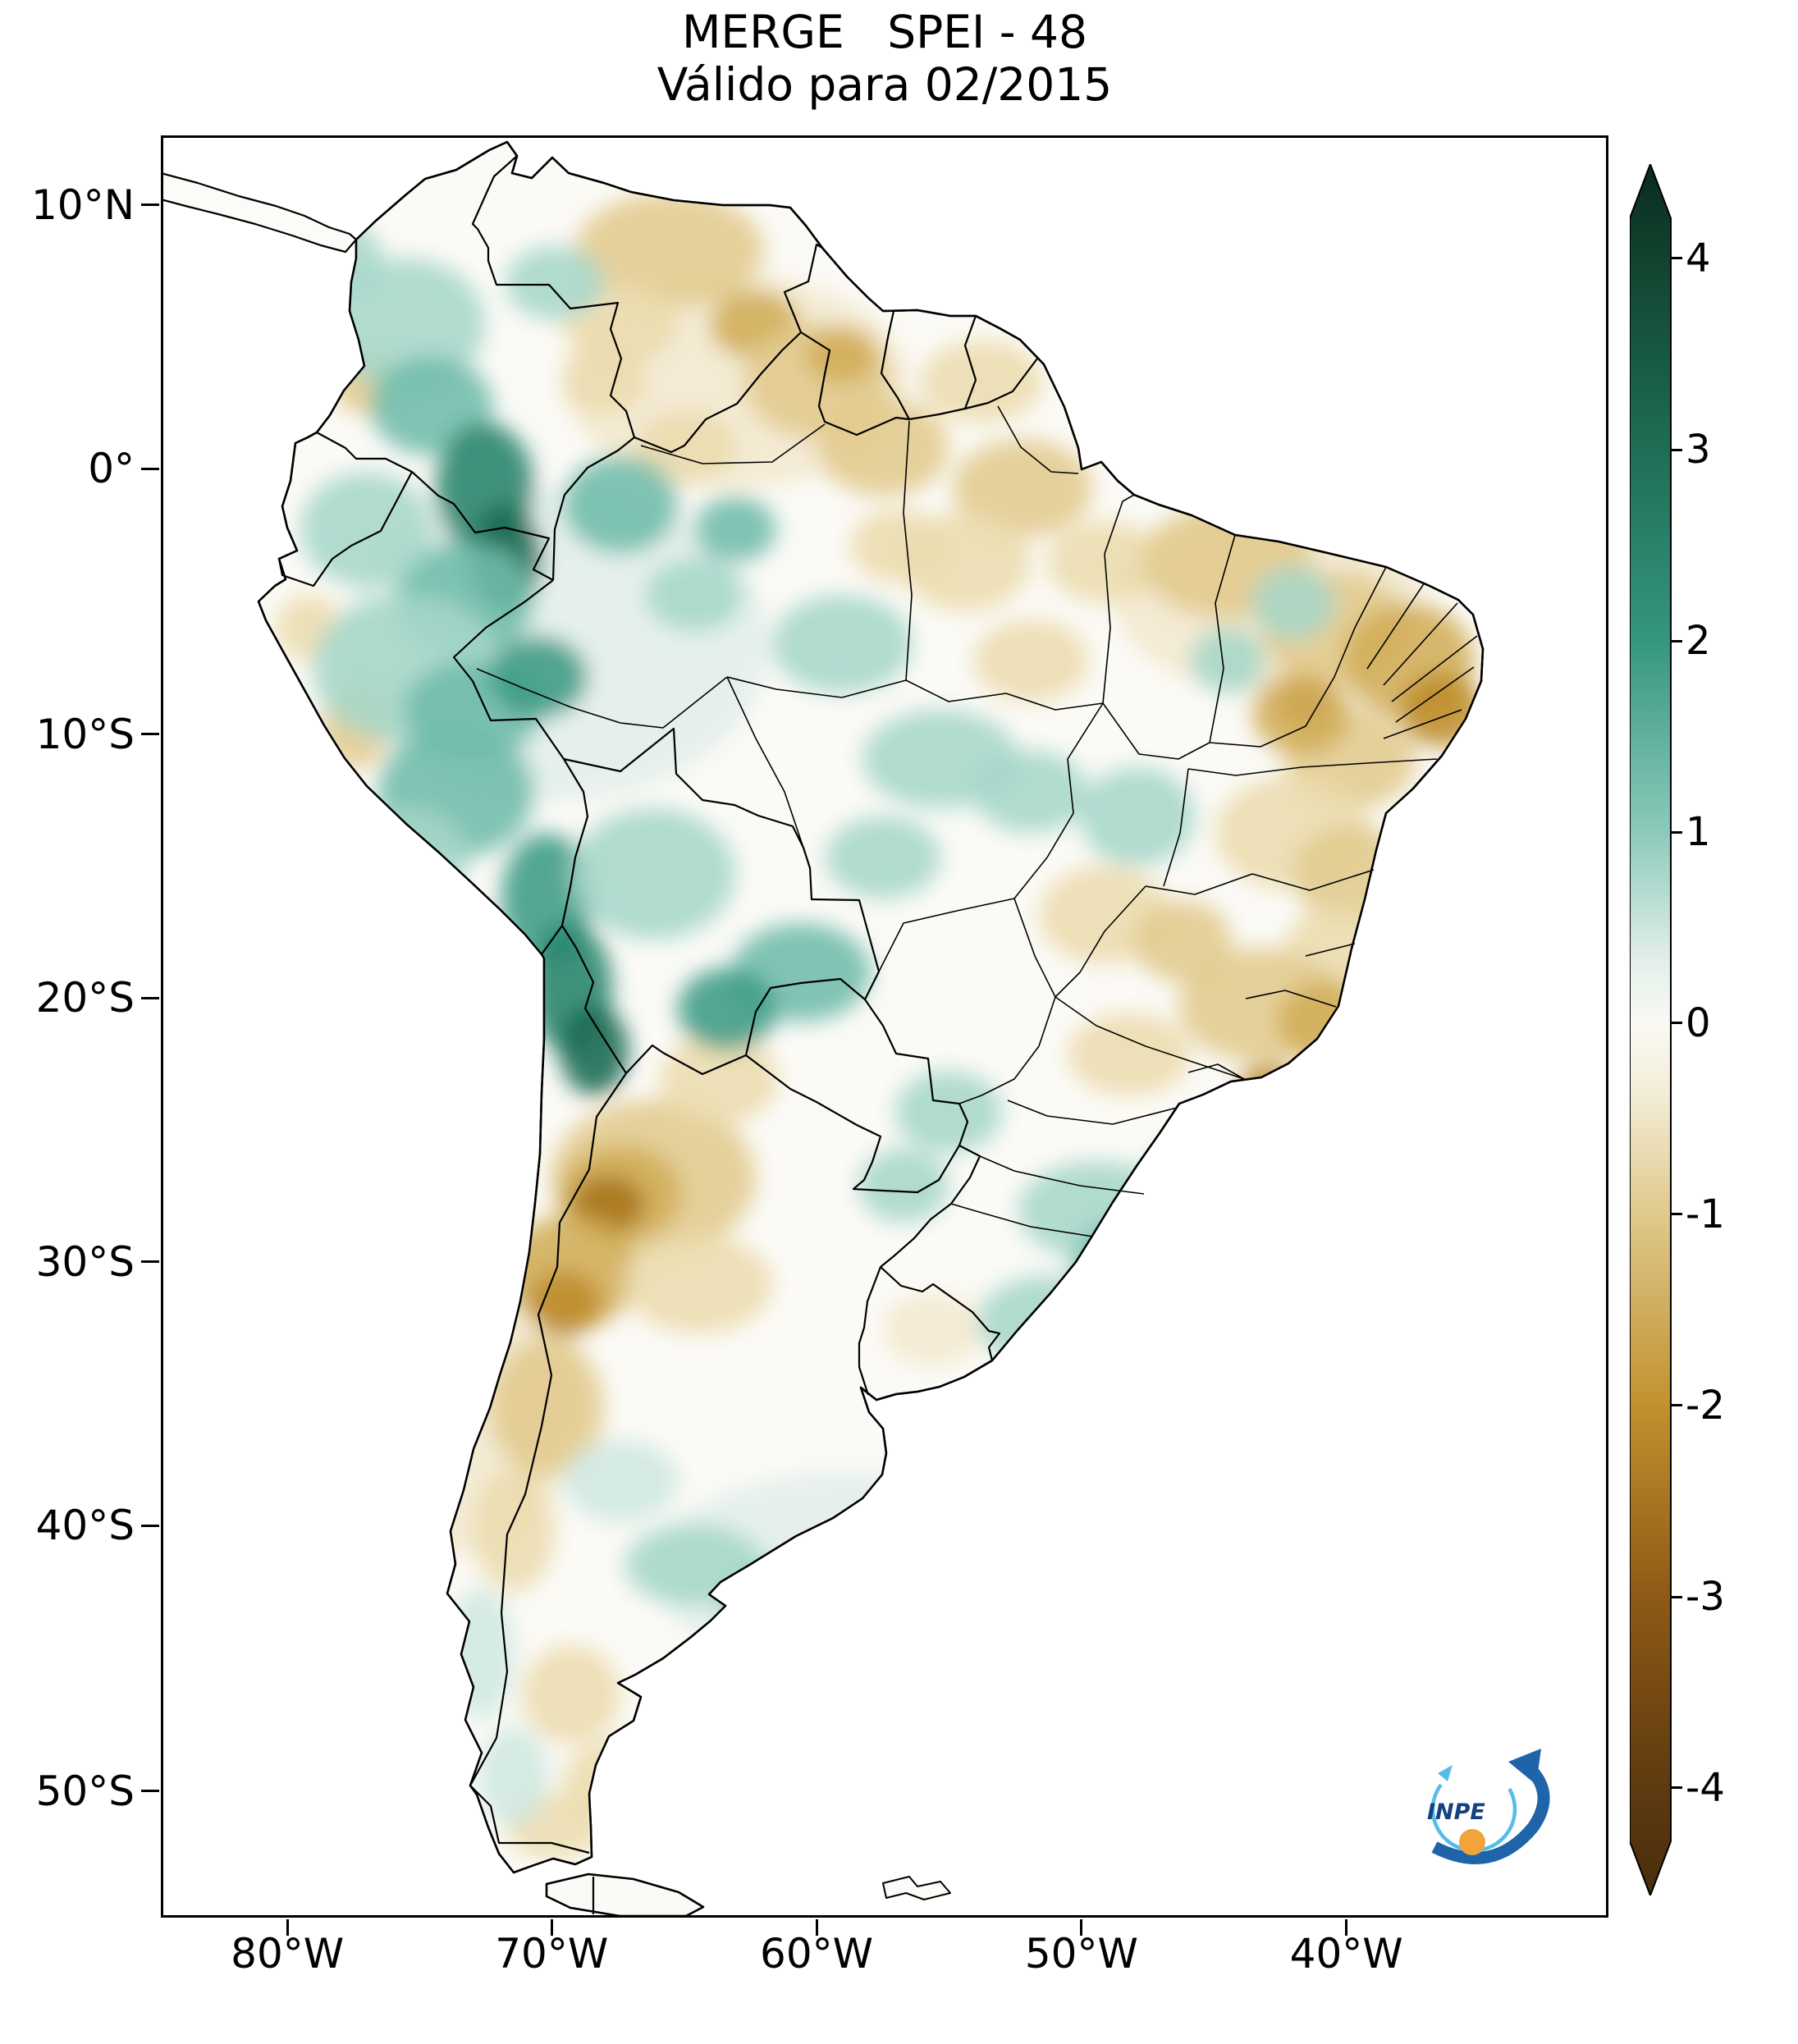 The image size is (1798, 2044). I want to click on x-axis-tick-label: 70°W, so click(552, 1954).